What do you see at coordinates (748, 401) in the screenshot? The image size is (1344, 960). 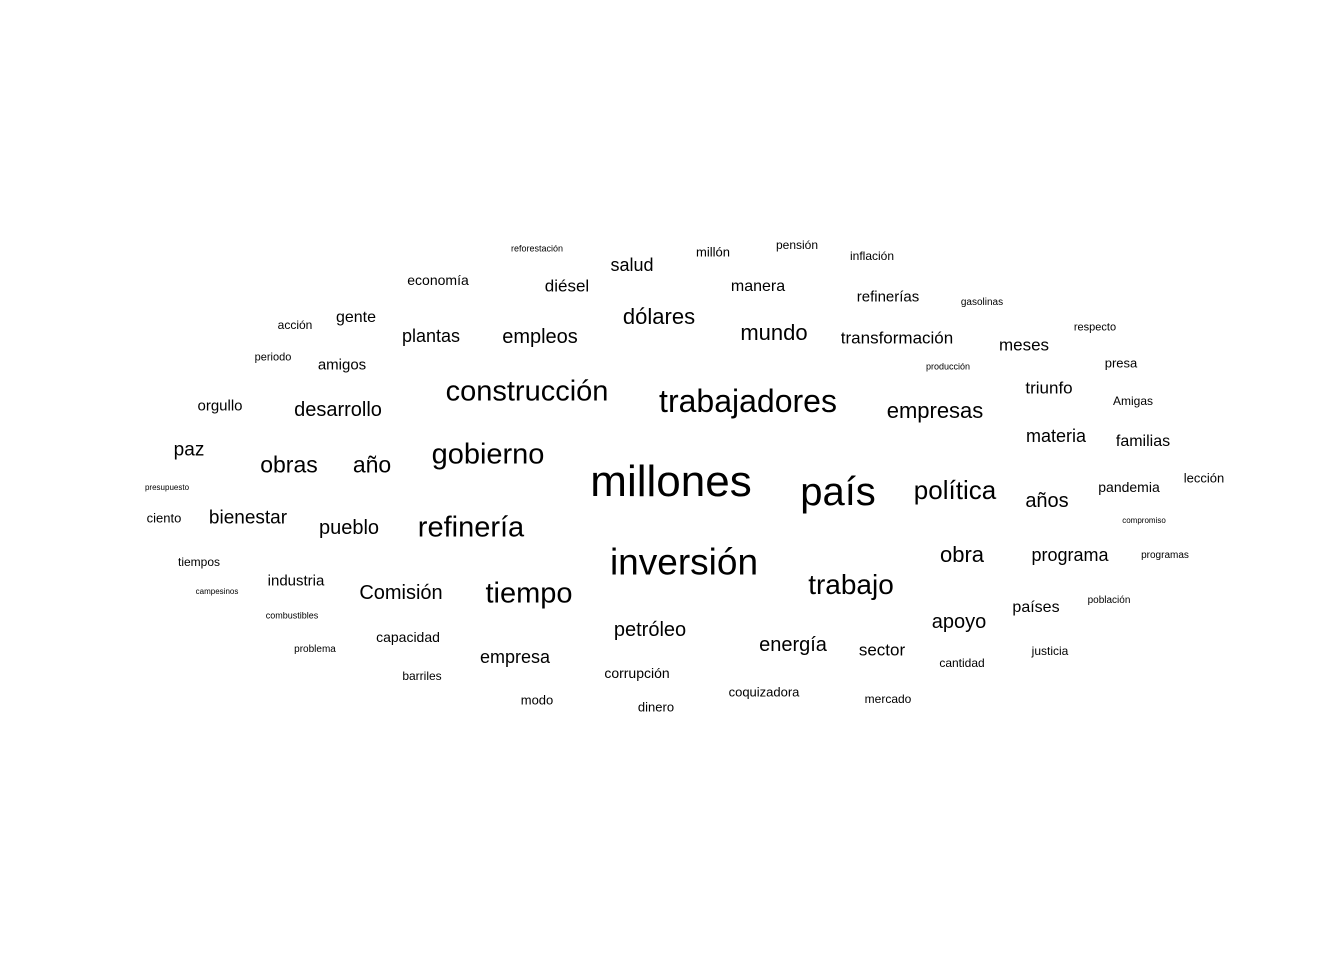 I see `word-cloud-word: trabajadores` at bounding box center [748, 401].